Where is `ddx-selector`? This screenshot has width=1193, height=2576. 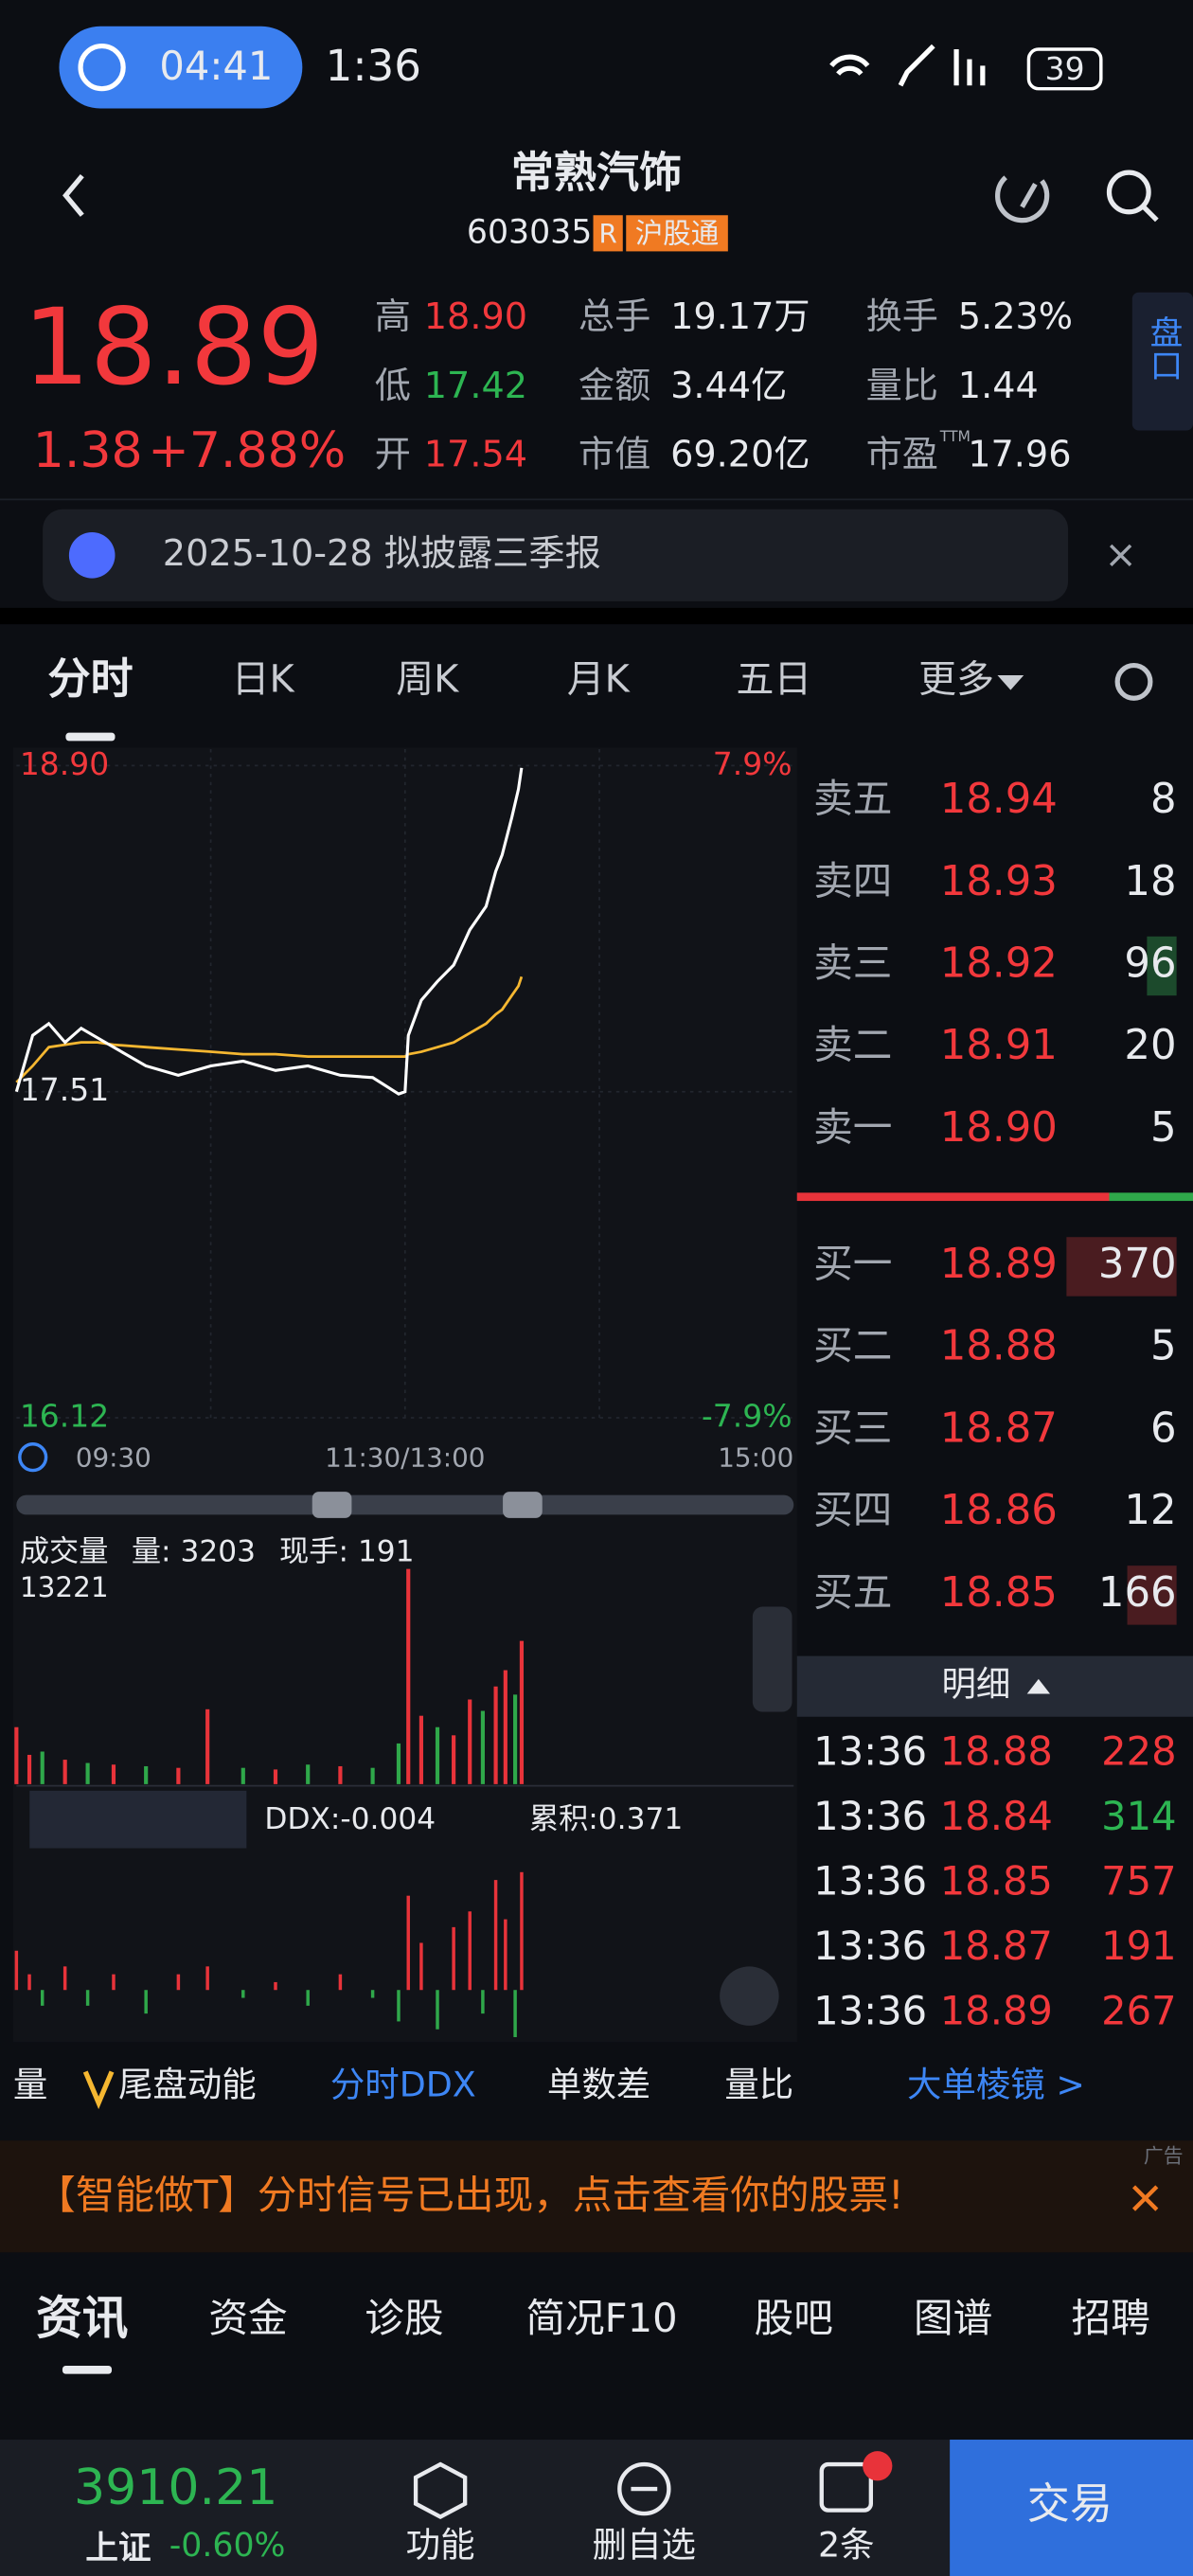 ddx-selector is located at coordinates (138, 1819).